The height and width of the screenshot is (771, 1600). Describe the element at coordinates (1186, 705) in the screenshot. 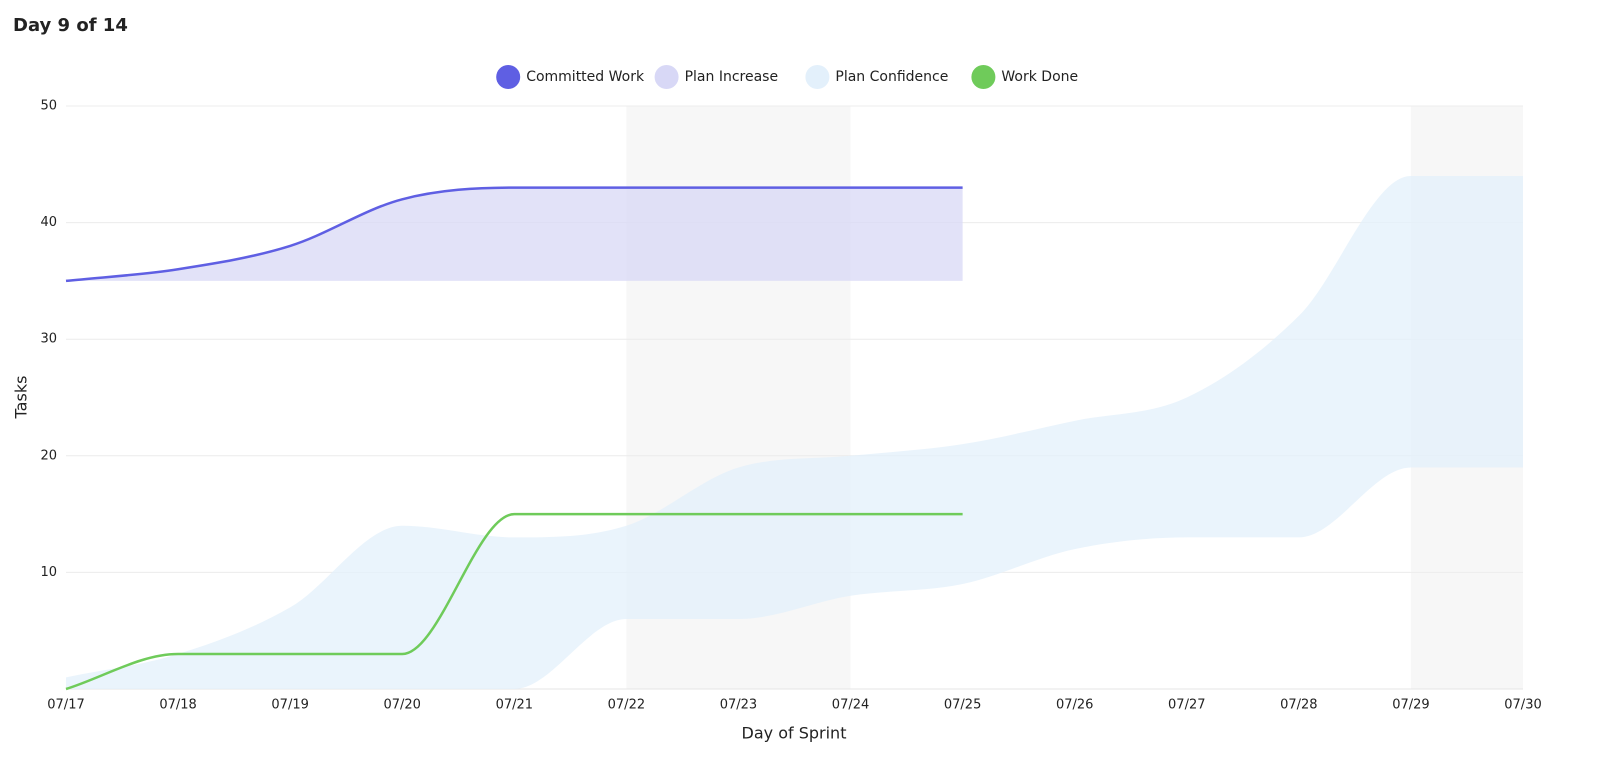

I see `x-tick-label: 07/27` at that location.